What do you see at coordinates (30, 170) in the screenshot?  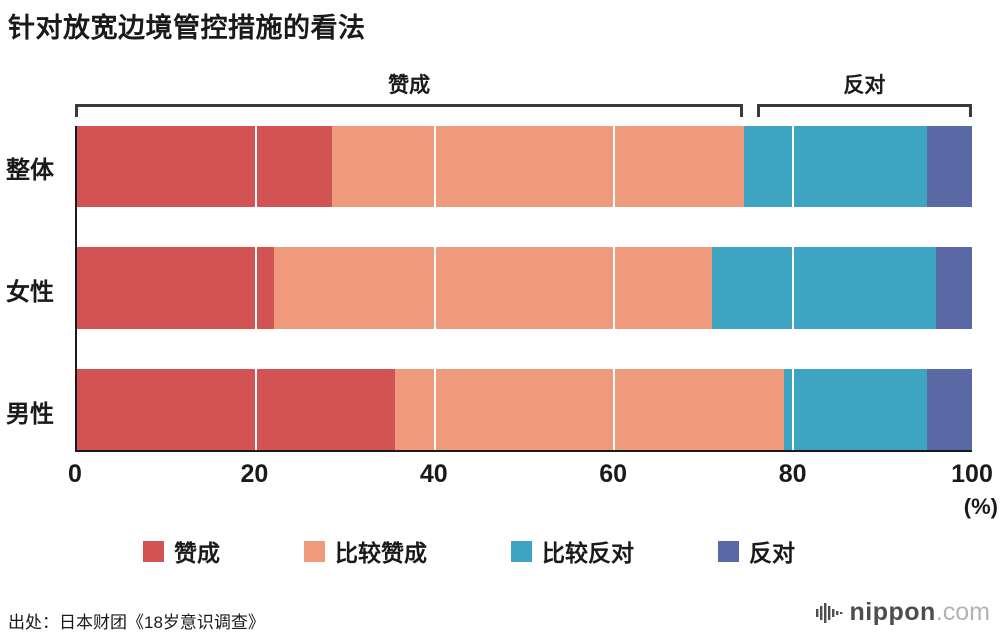 I see `category-label: 整体` at bounding box center [30, 170].